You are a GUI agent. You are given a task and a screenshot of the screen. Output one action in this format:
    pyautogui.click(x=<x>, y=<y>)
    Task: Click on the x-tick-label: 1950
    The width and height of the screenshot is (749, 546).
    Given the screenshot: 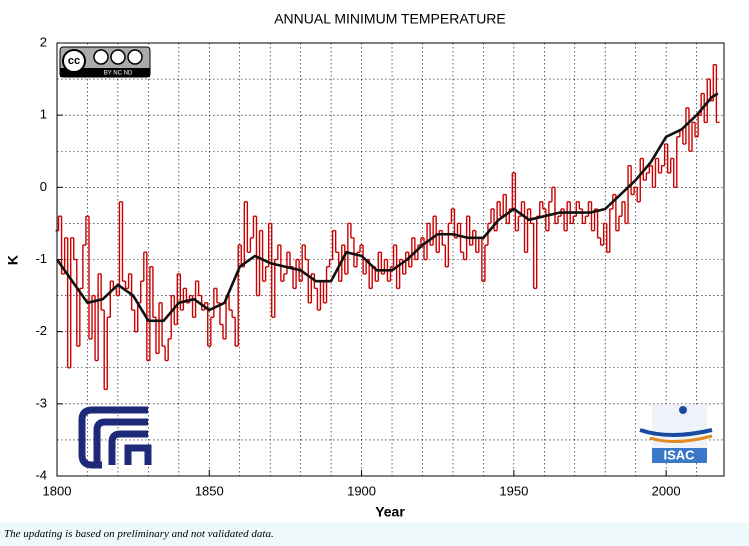 What is the action you would take?
    pyautogui.click(x=513, y=490)
    